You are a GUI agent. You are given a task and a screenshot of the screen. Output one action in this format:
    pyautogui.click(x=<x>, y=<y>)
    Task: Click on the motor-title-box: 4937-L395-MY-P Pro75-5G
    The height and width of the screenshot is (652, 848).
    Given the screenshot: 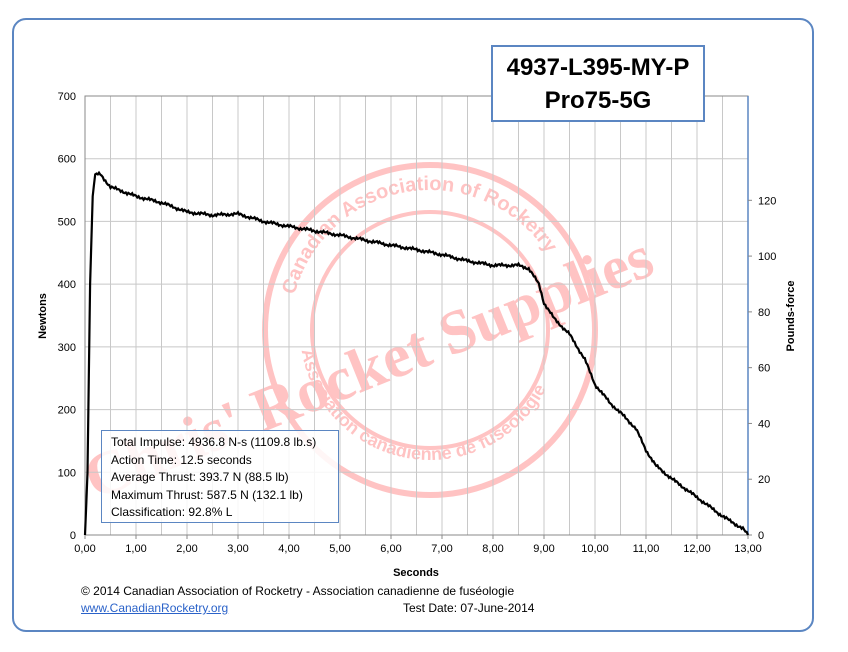 What is the action you would take?
    pyautogui.click(x=598, y=83)
    